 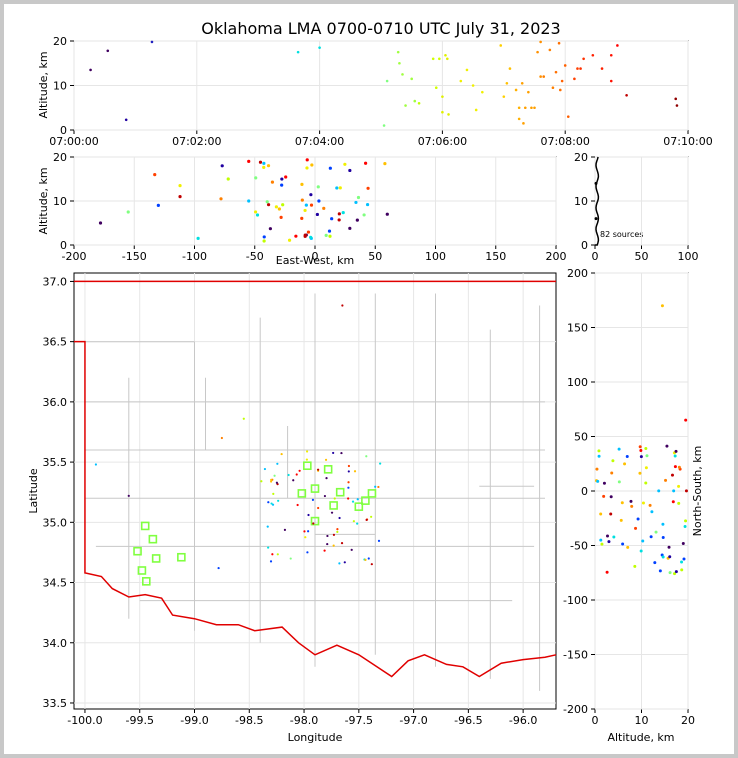 What do you see at coordinates (315, 737) in the screenshot?
I see `longitude-label: Longitude` at bounding box center [315, 737].